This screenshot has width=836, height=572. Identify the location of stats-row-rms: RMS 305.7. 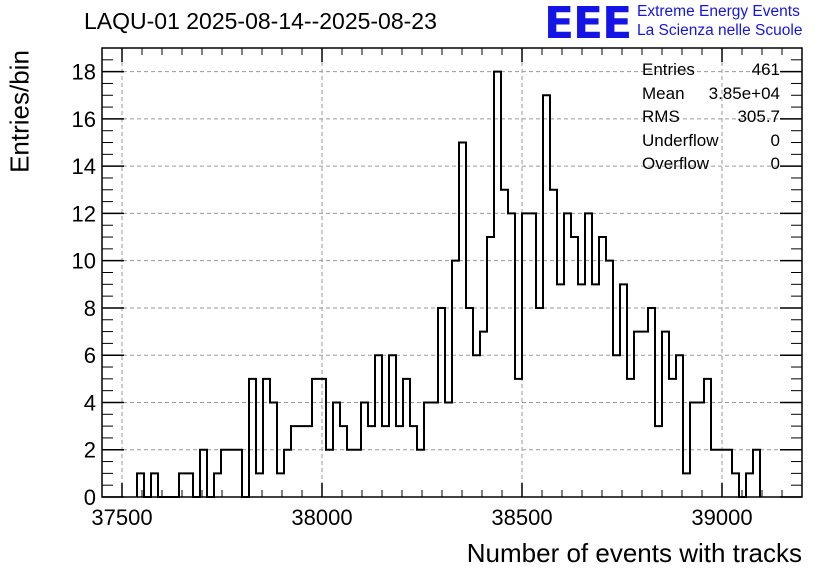
(711, 117).